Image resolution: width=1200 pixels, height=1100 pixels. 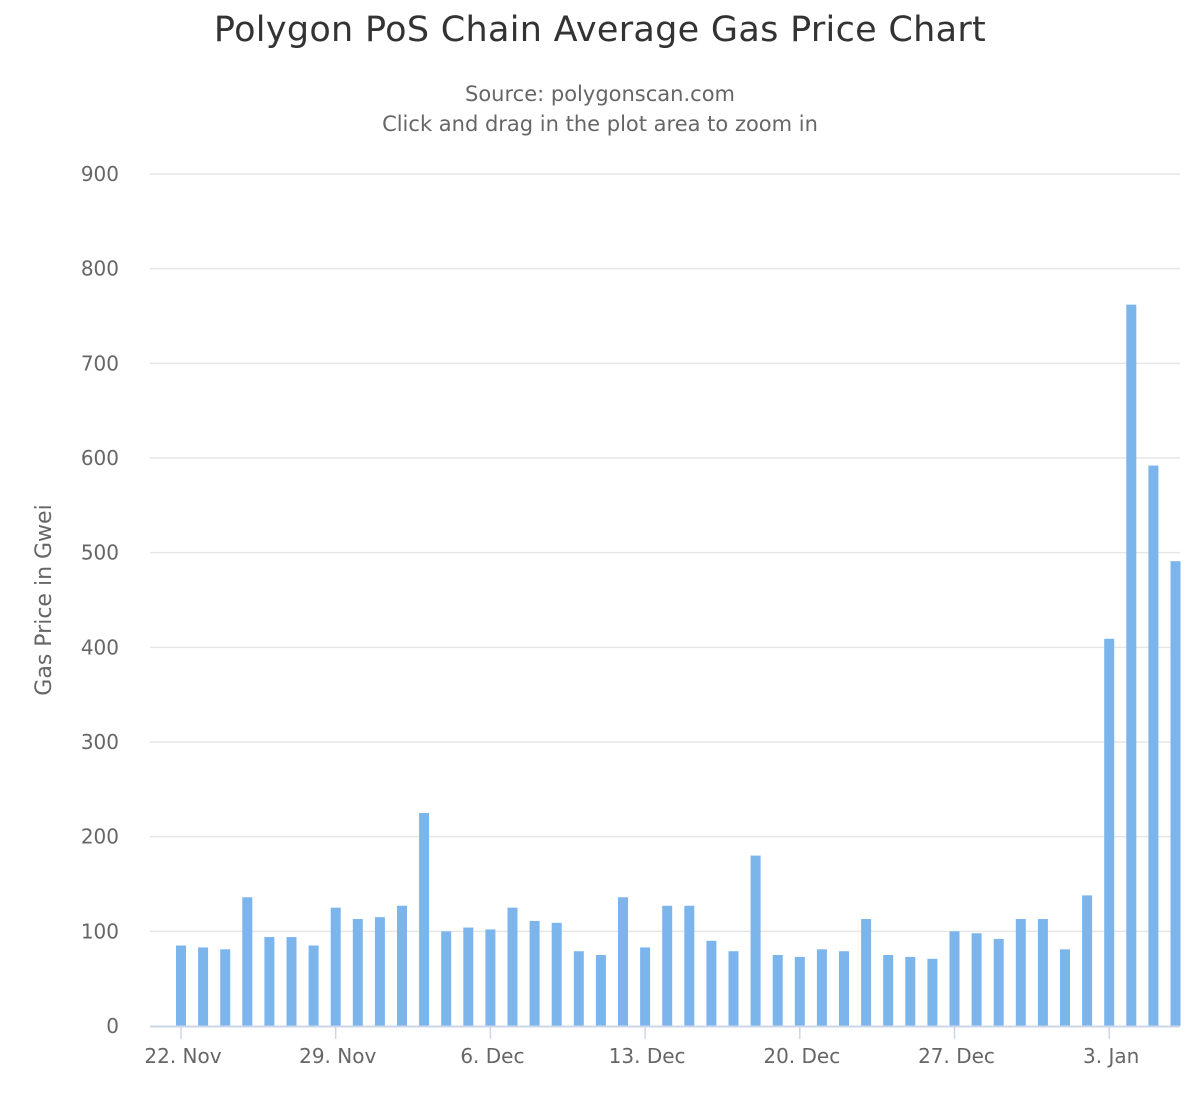 What do you see at coordinates (492, 1056) in the screenshot?
I see `x-tick-label: 6. Dec` at bounding box center [492, 1056].